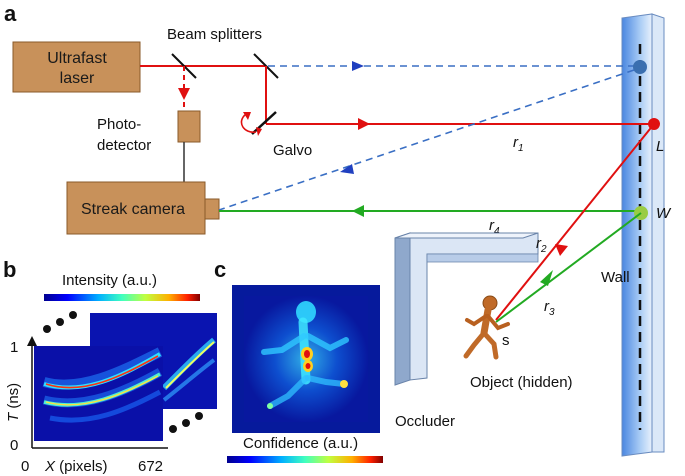 The image size is (685, 476). I want to click on stack-dots-bottom, so click(186, 422).